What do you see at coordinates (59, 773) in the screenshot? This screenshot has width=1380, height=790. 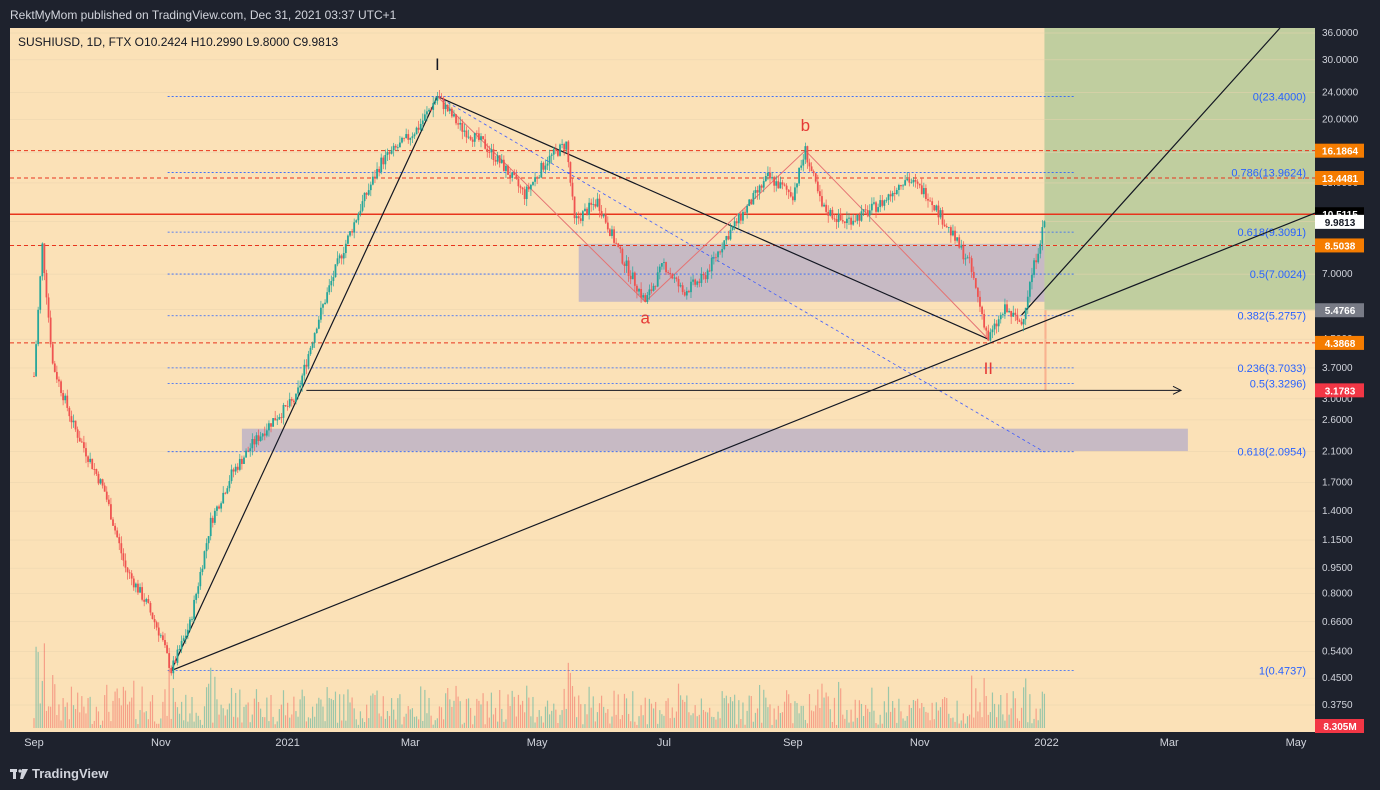 I see `tradingview-logo: TradingView` at bounding box center [59, 773].